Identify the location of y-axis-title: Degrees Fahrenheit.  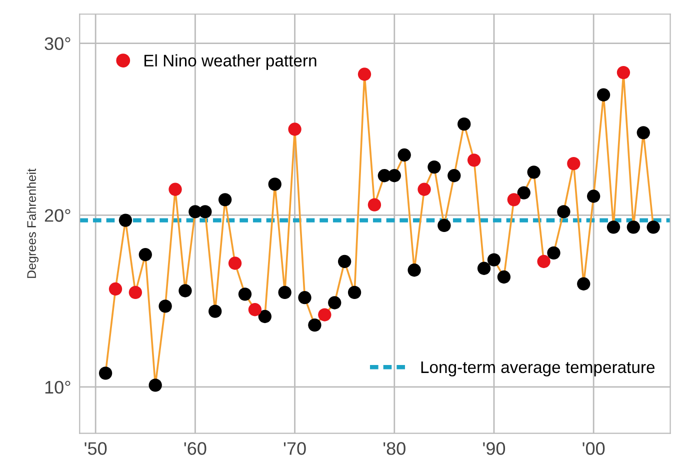
(32, 223).